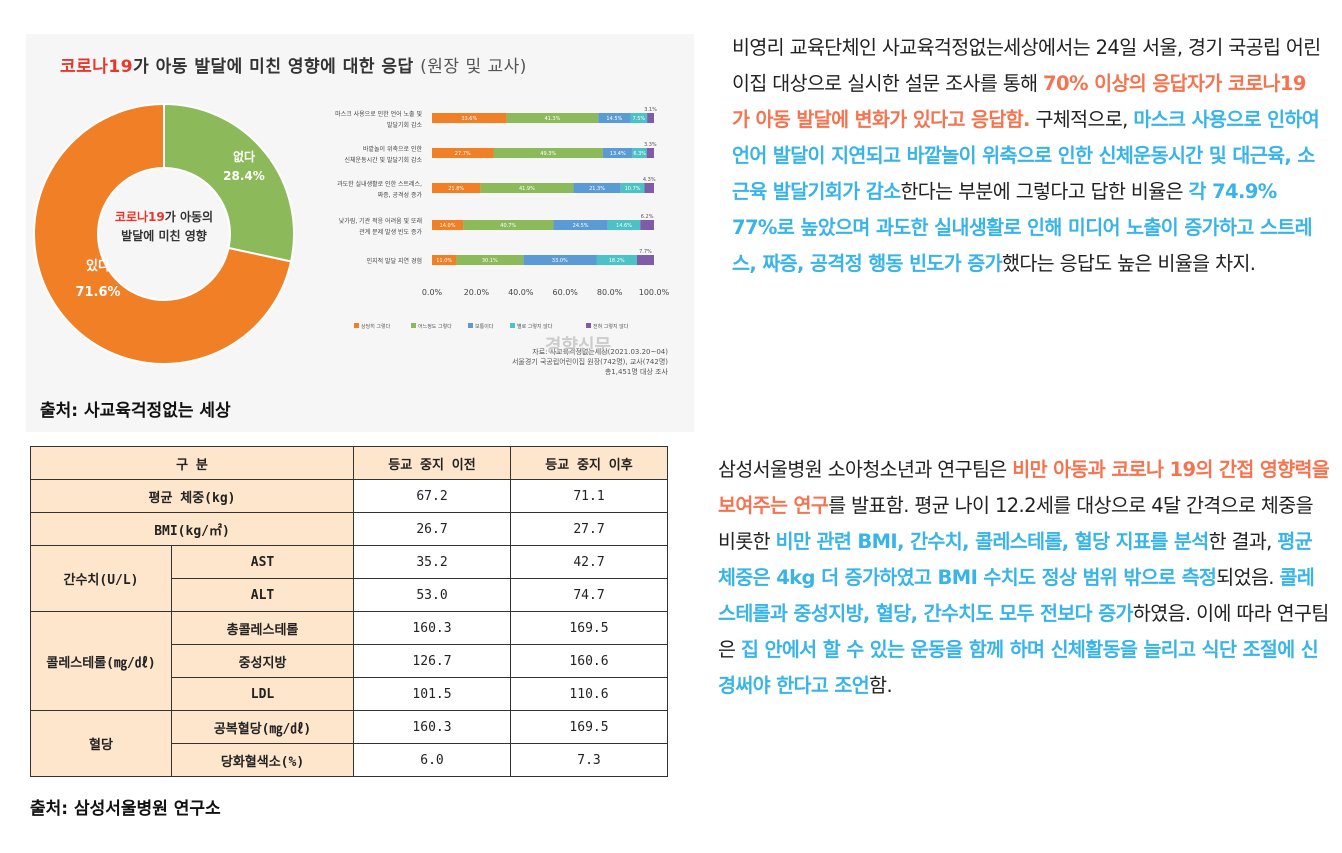 The width and height of the screenshot is (1342, 853). Describe the element at coordinates (432, 595) in the screenshot. I see `value-before: 53.0` at that location.